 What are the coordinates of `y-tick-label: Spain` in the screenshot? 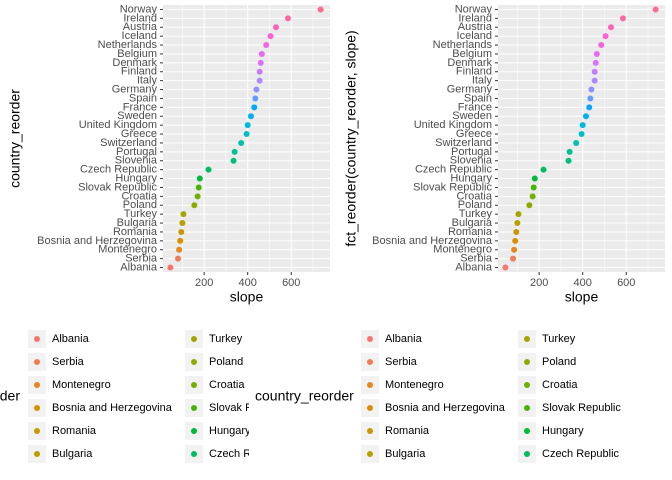 It's located at (143, 98).